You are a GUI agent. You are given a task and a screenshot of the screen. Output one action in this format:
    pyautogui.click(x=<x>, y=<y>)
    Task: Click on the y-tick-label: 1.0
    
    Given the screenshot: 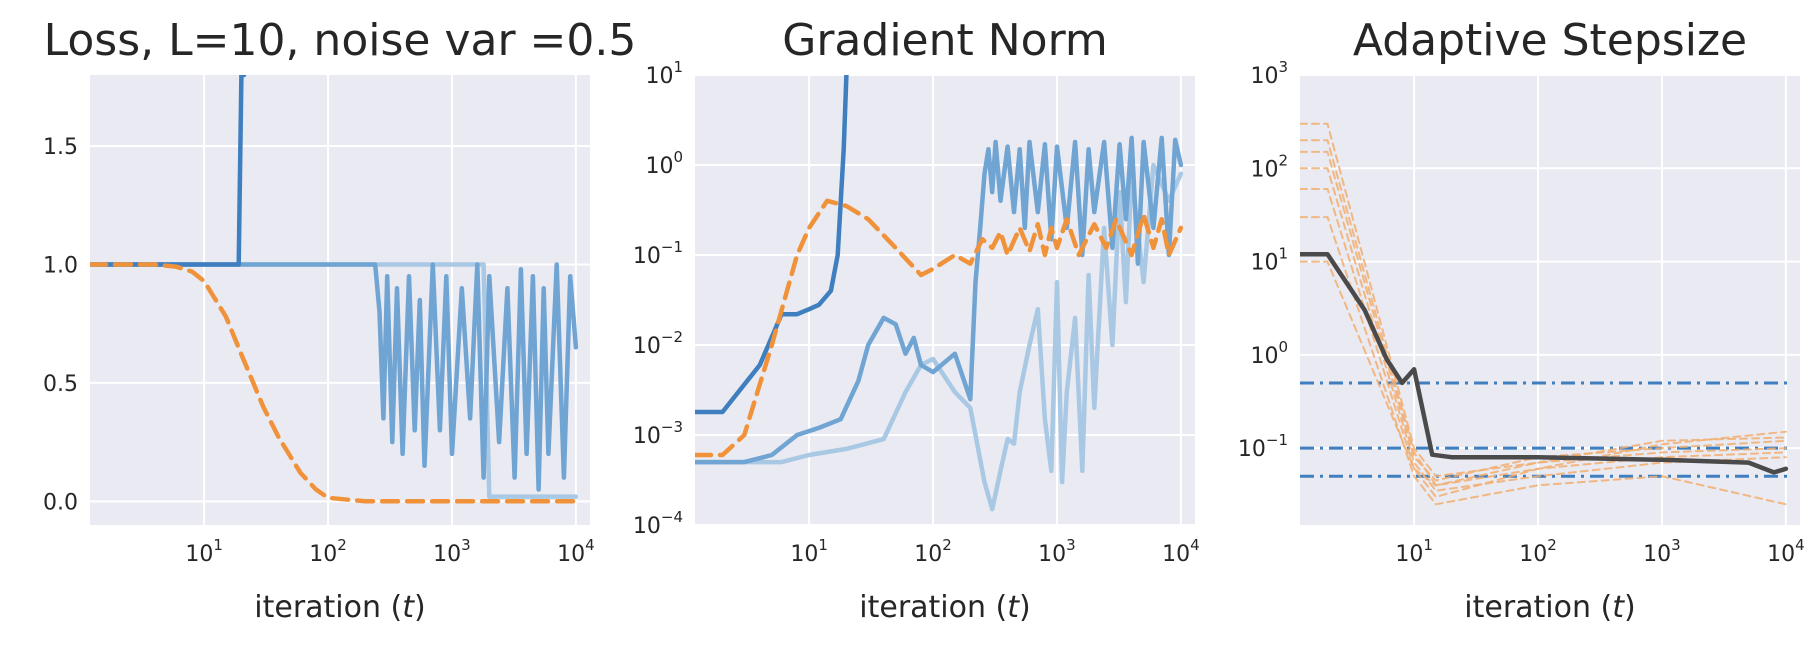 What is the action you would take?
    pyautogui.click(x=60, y=265)
    